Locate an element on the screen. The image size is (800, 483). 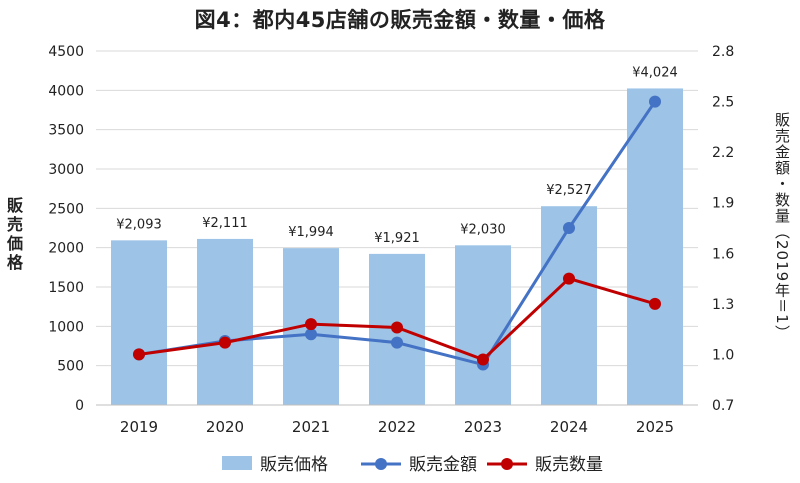
y-axis-right-label: 販売金額・数量（2019年＝1） is located at coordinates (782, 226).